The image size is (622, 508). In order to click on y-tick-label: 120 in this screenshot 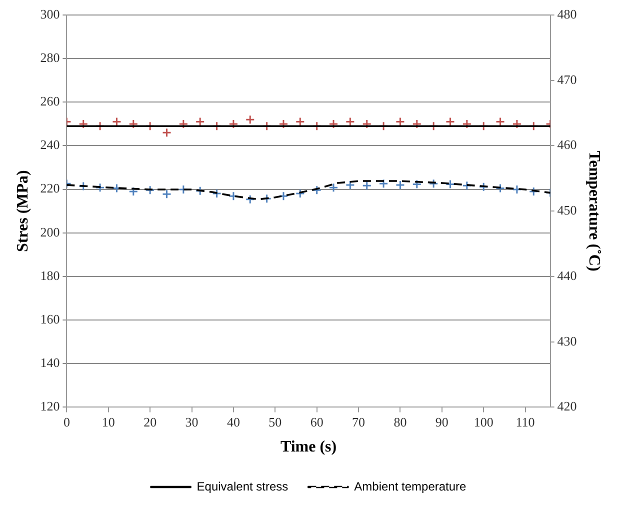, I will do `click(50, 406)`.